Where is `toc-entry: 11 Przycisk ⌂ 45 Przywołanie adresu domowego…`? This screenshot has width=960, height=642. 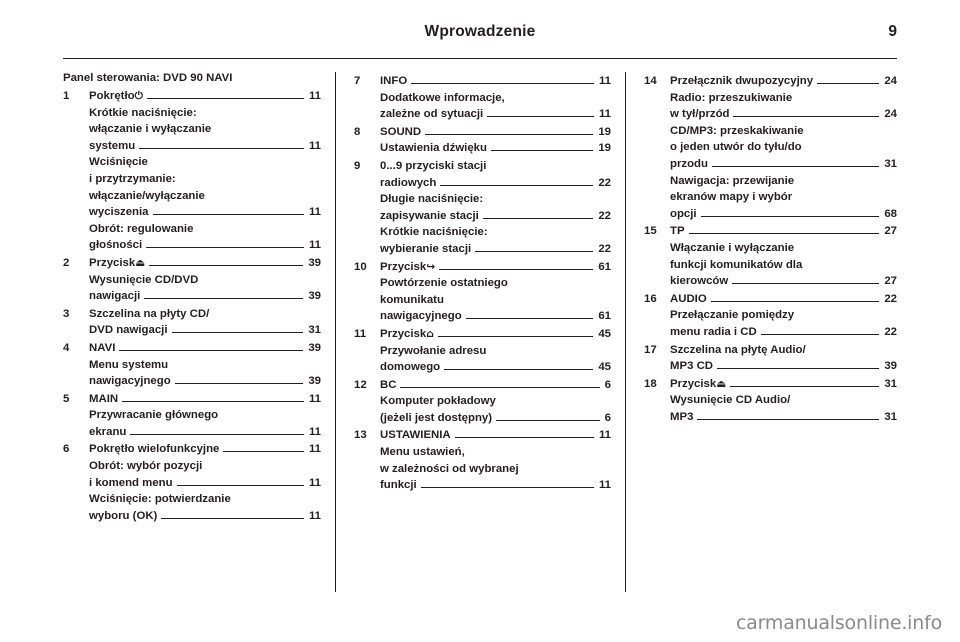 toc-entry: 11 Przycisk ⌂ 45 Przywołanie adresu domowego… is located at coordinates (482, 351).